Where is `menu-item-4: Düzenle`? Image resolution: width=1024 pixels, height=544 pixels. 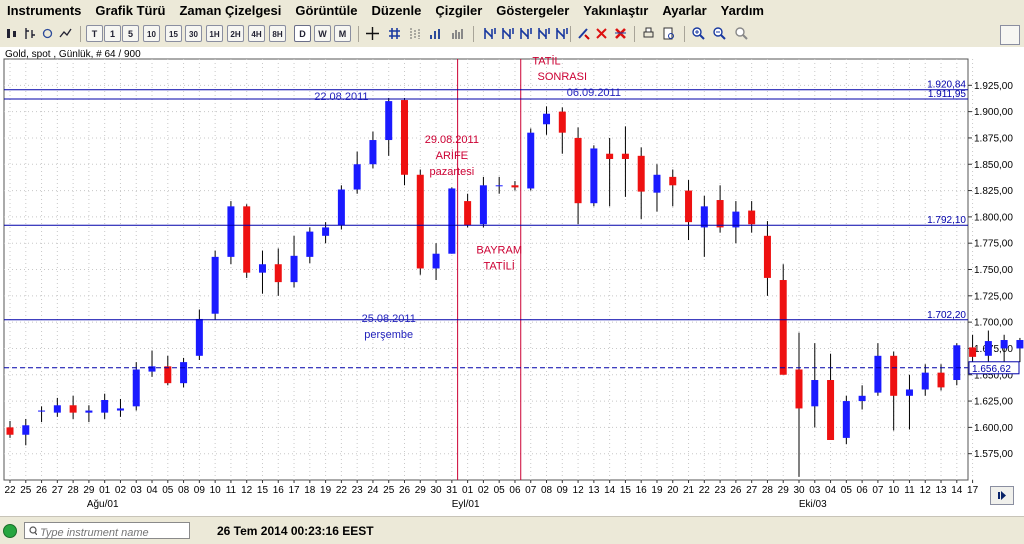
menu-item-4: Düzenle is located at coordinates (396, 10).